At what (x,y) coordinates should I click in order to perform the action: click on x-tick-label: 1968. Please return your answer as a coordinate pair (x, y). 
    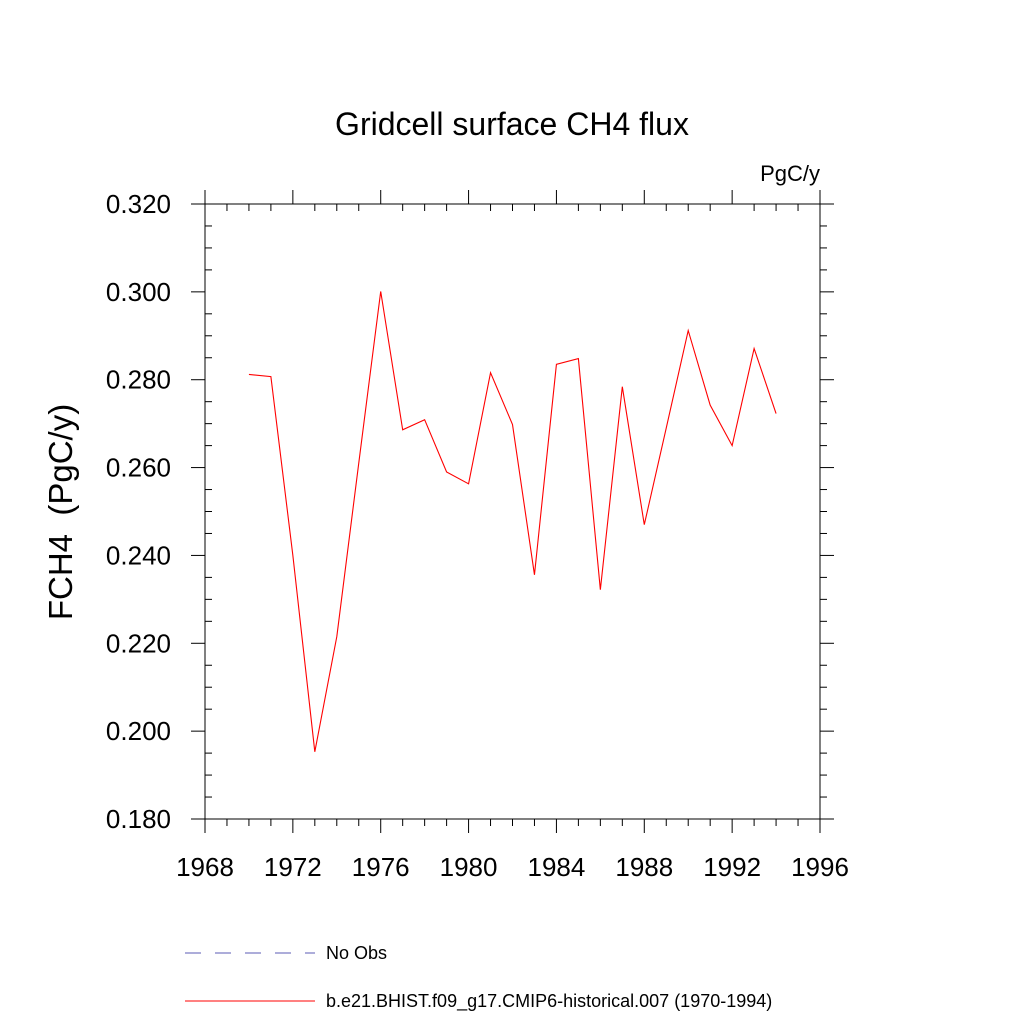
    Looking at the image, I should click on (205, 867).